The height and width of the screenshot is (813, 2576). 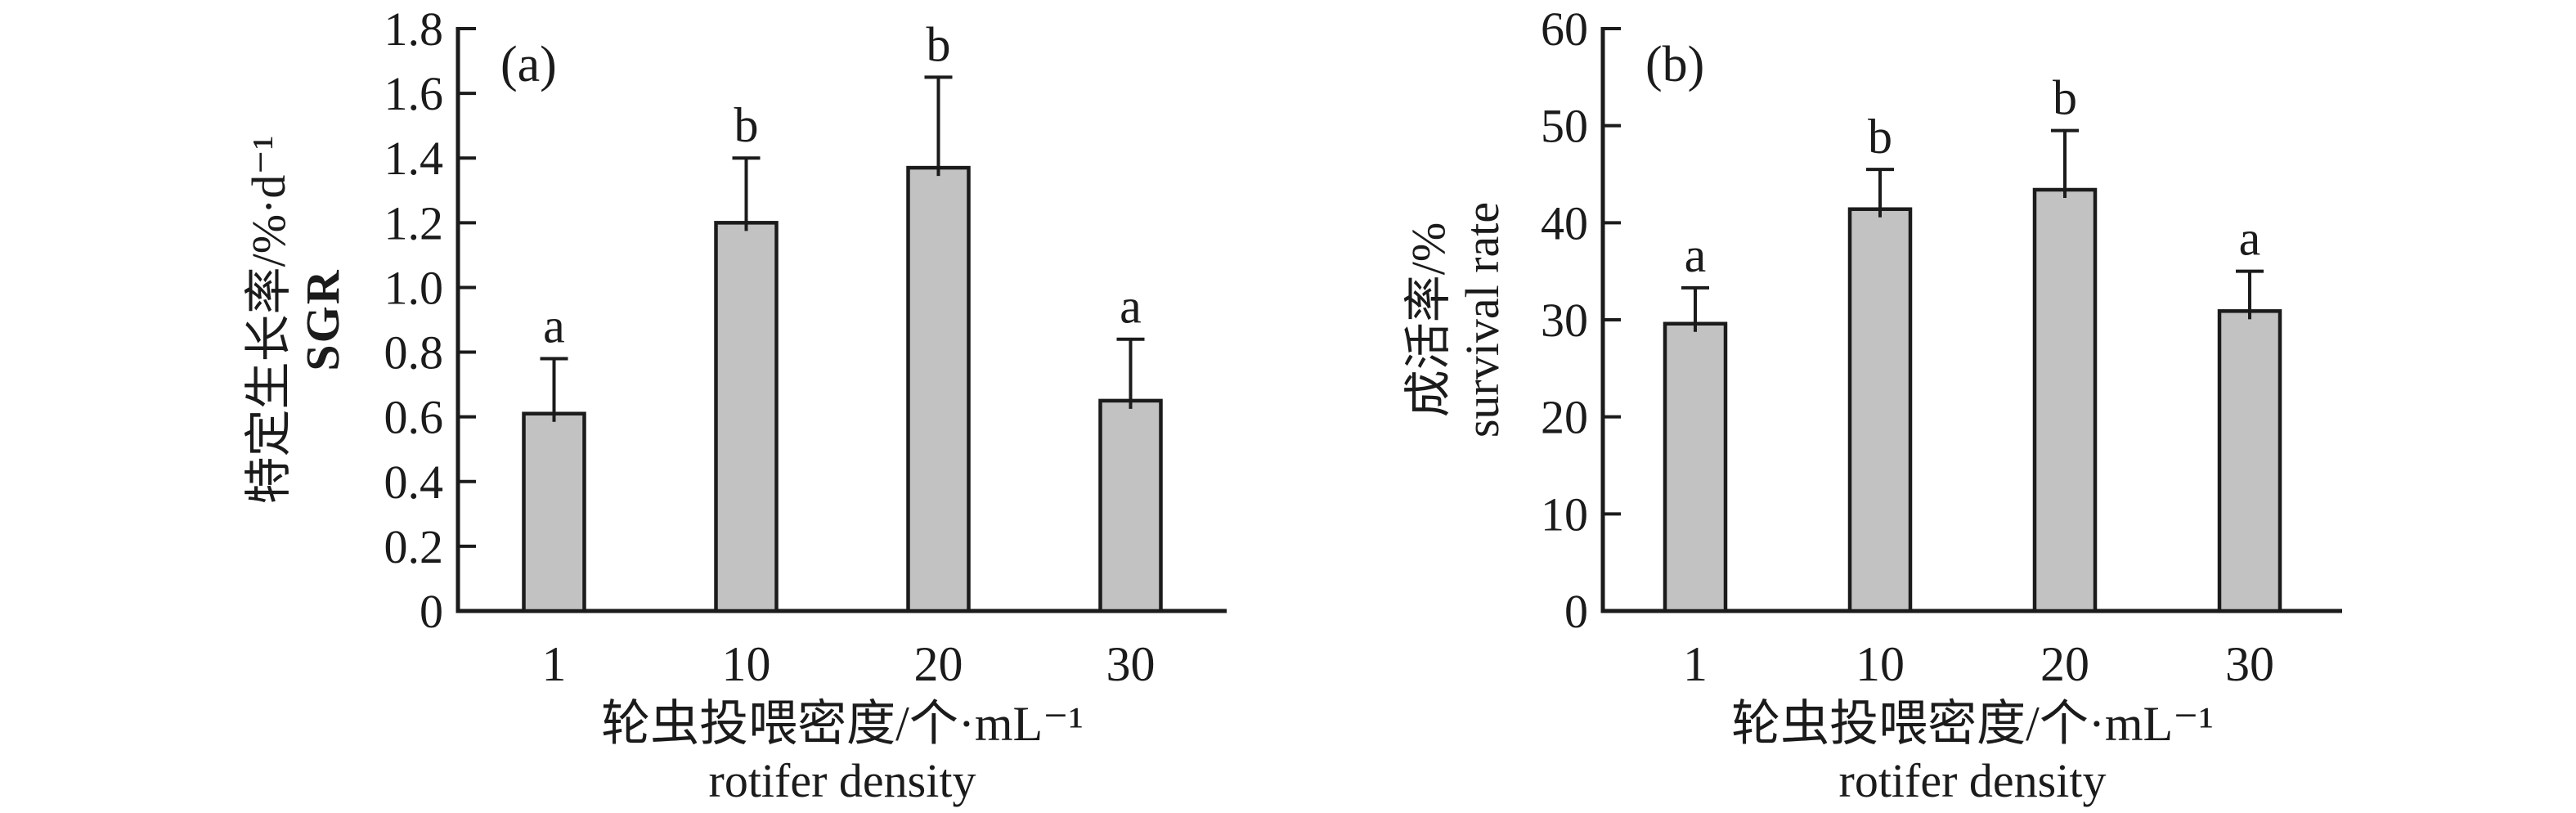 I want to click on y-tick-label: 50, so click(x=1564, y=127).